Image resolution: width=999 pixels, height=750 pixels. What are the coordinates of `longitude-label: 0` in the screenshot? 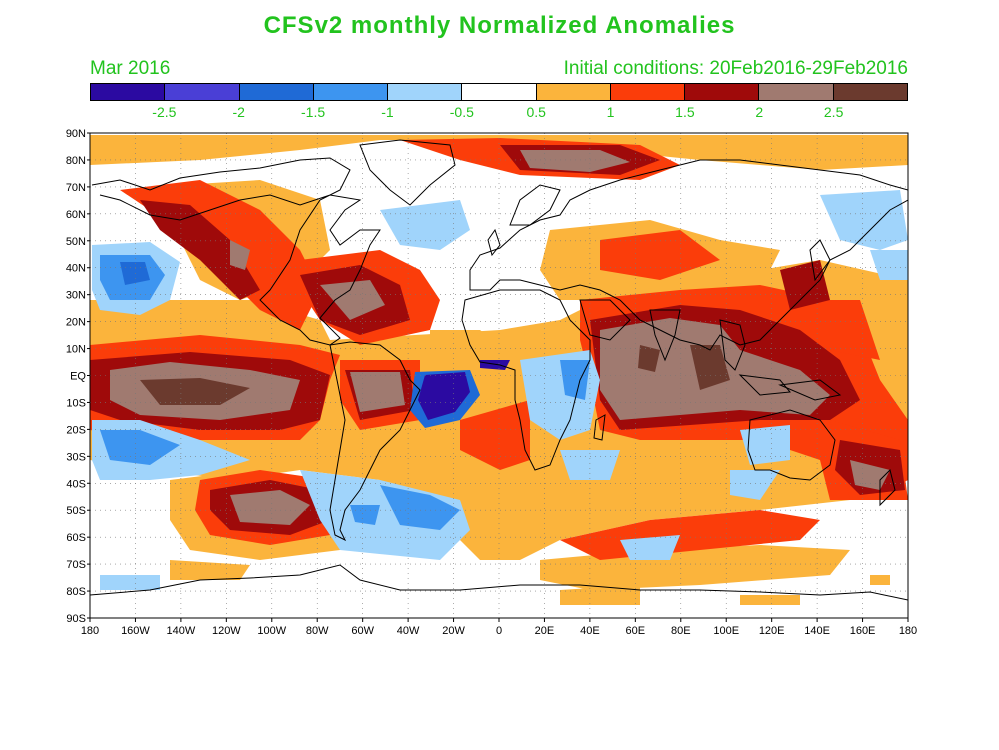 It's located at (499, 631).